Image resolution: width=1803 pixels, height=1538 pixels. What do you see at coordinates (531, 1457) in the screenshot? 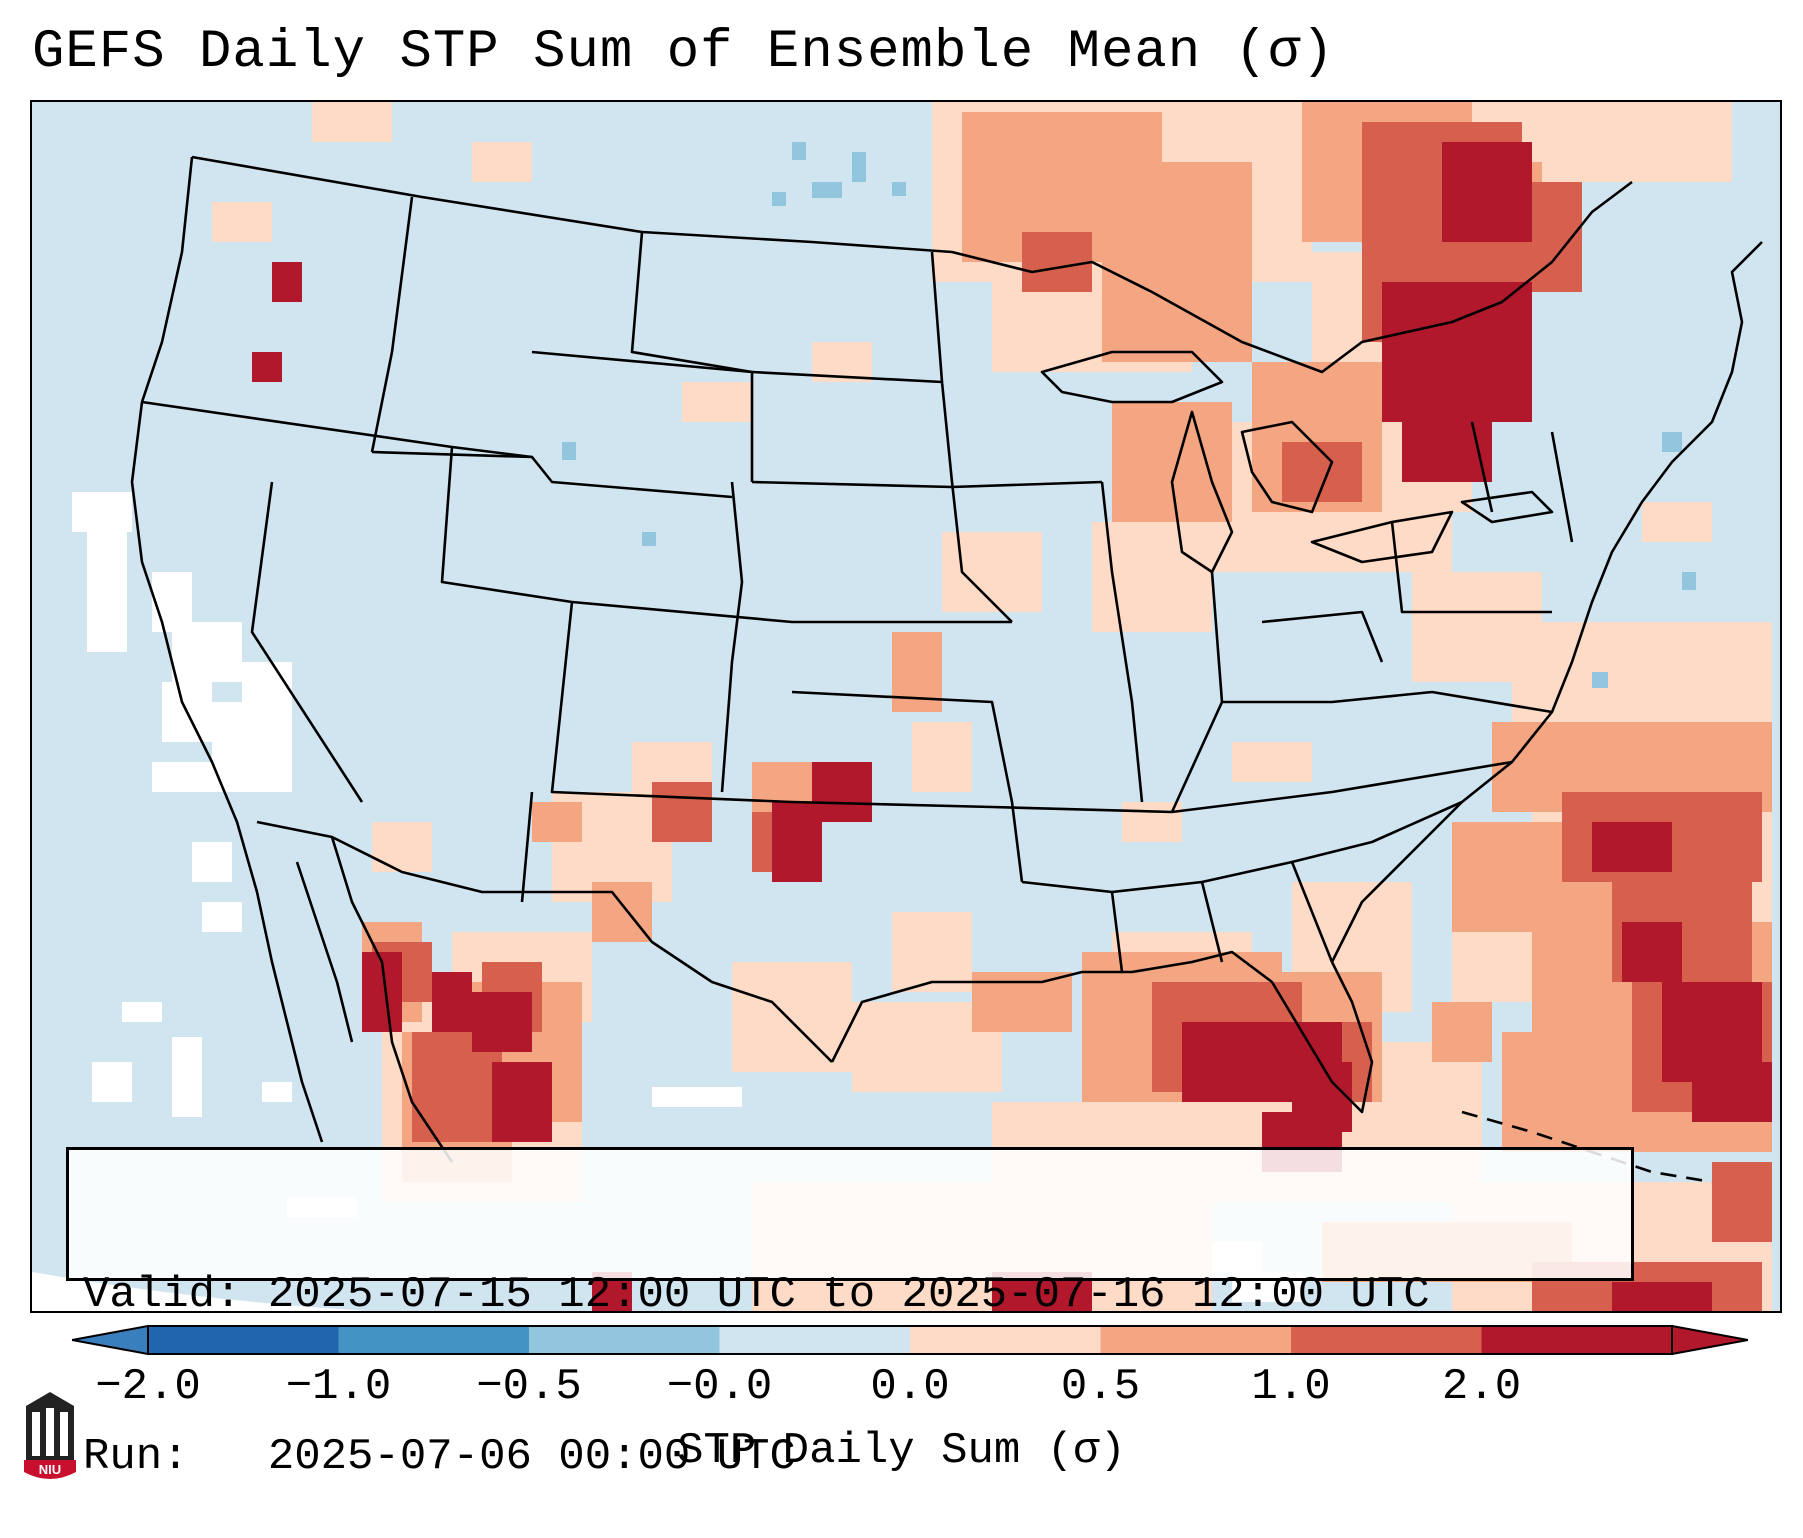
I see `run-value: 2025-07-06 00:00 UTC` at bounding box center [531, 1457].